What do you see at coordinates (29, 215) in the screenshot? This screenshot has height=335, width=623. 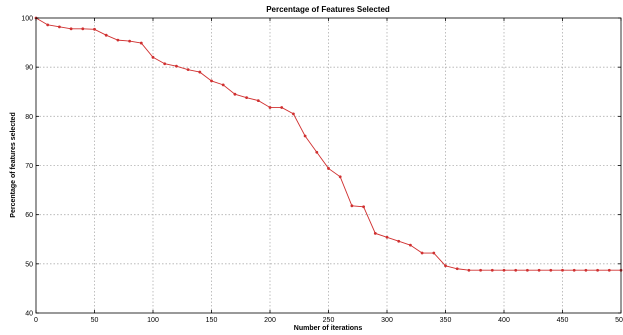 I see `y-tick-label: 60` at bounding box center [29, 215].